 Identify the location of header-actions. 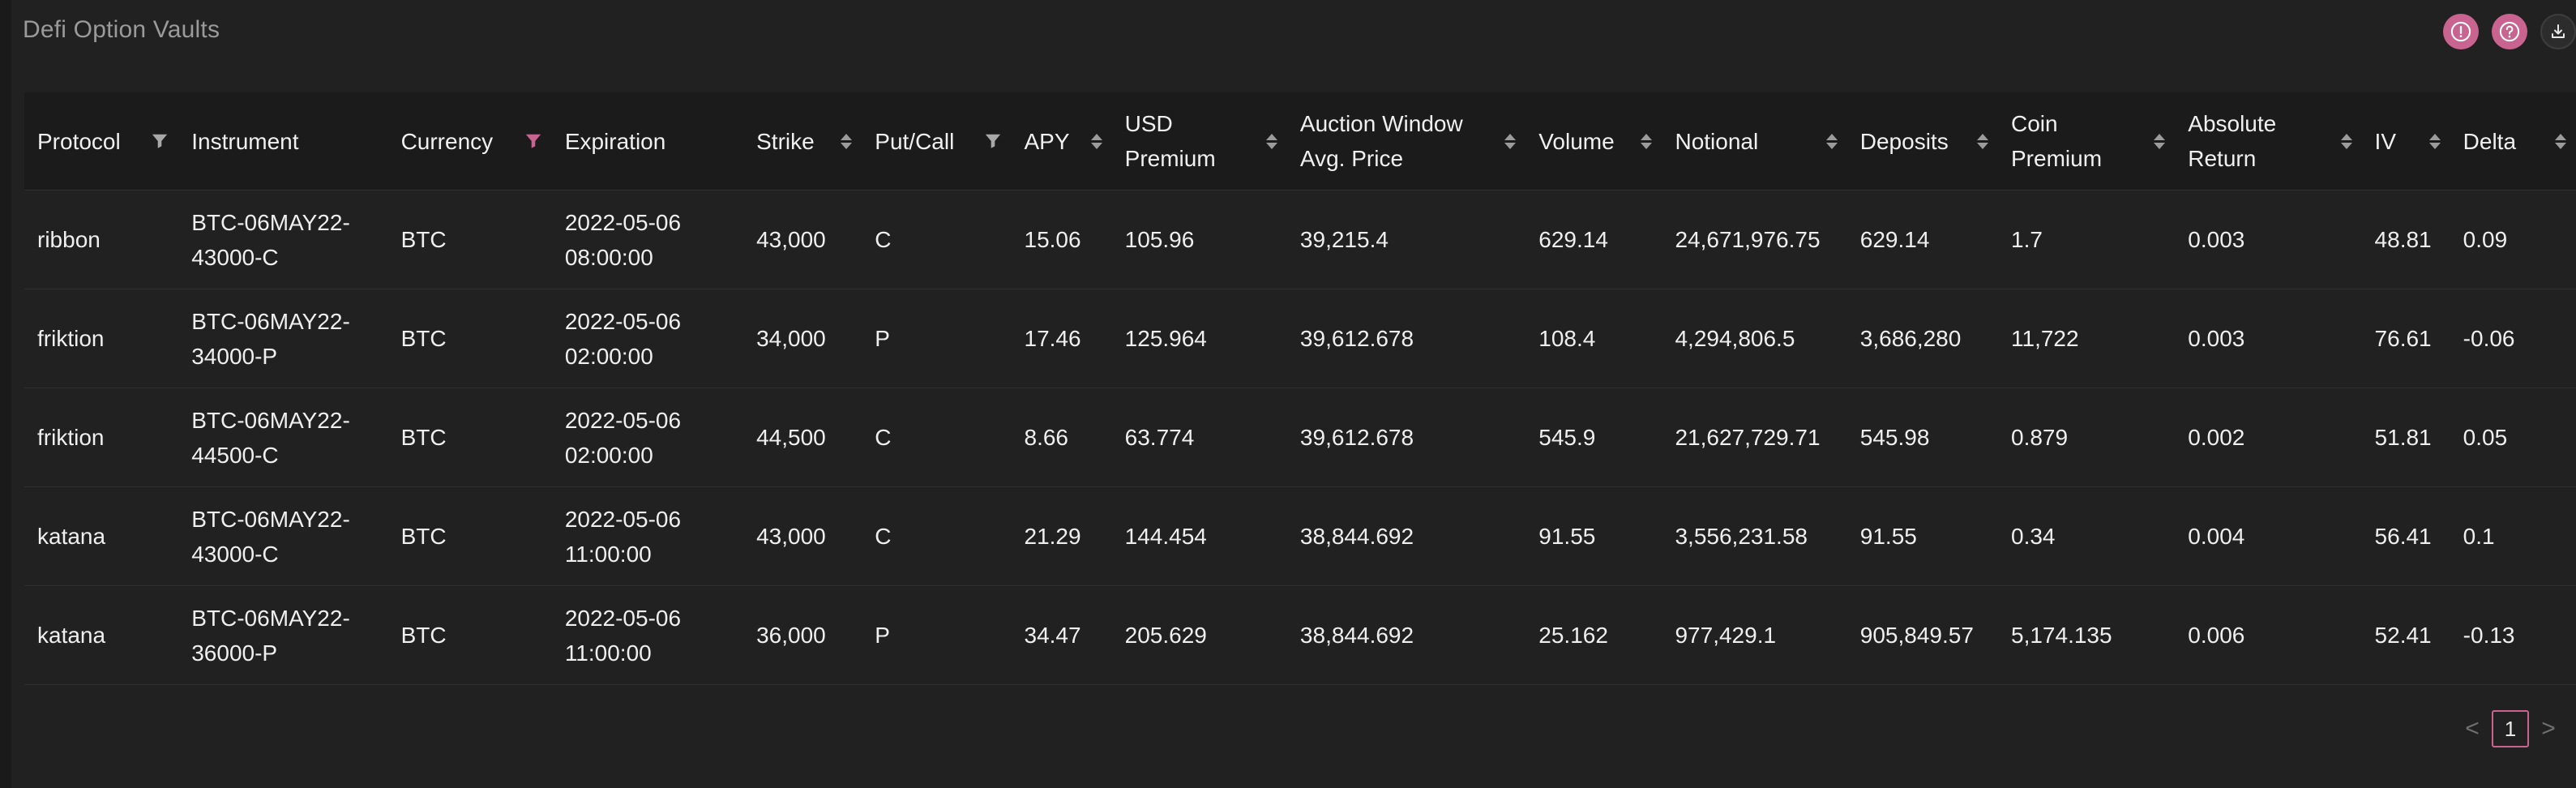
(2503, 31).